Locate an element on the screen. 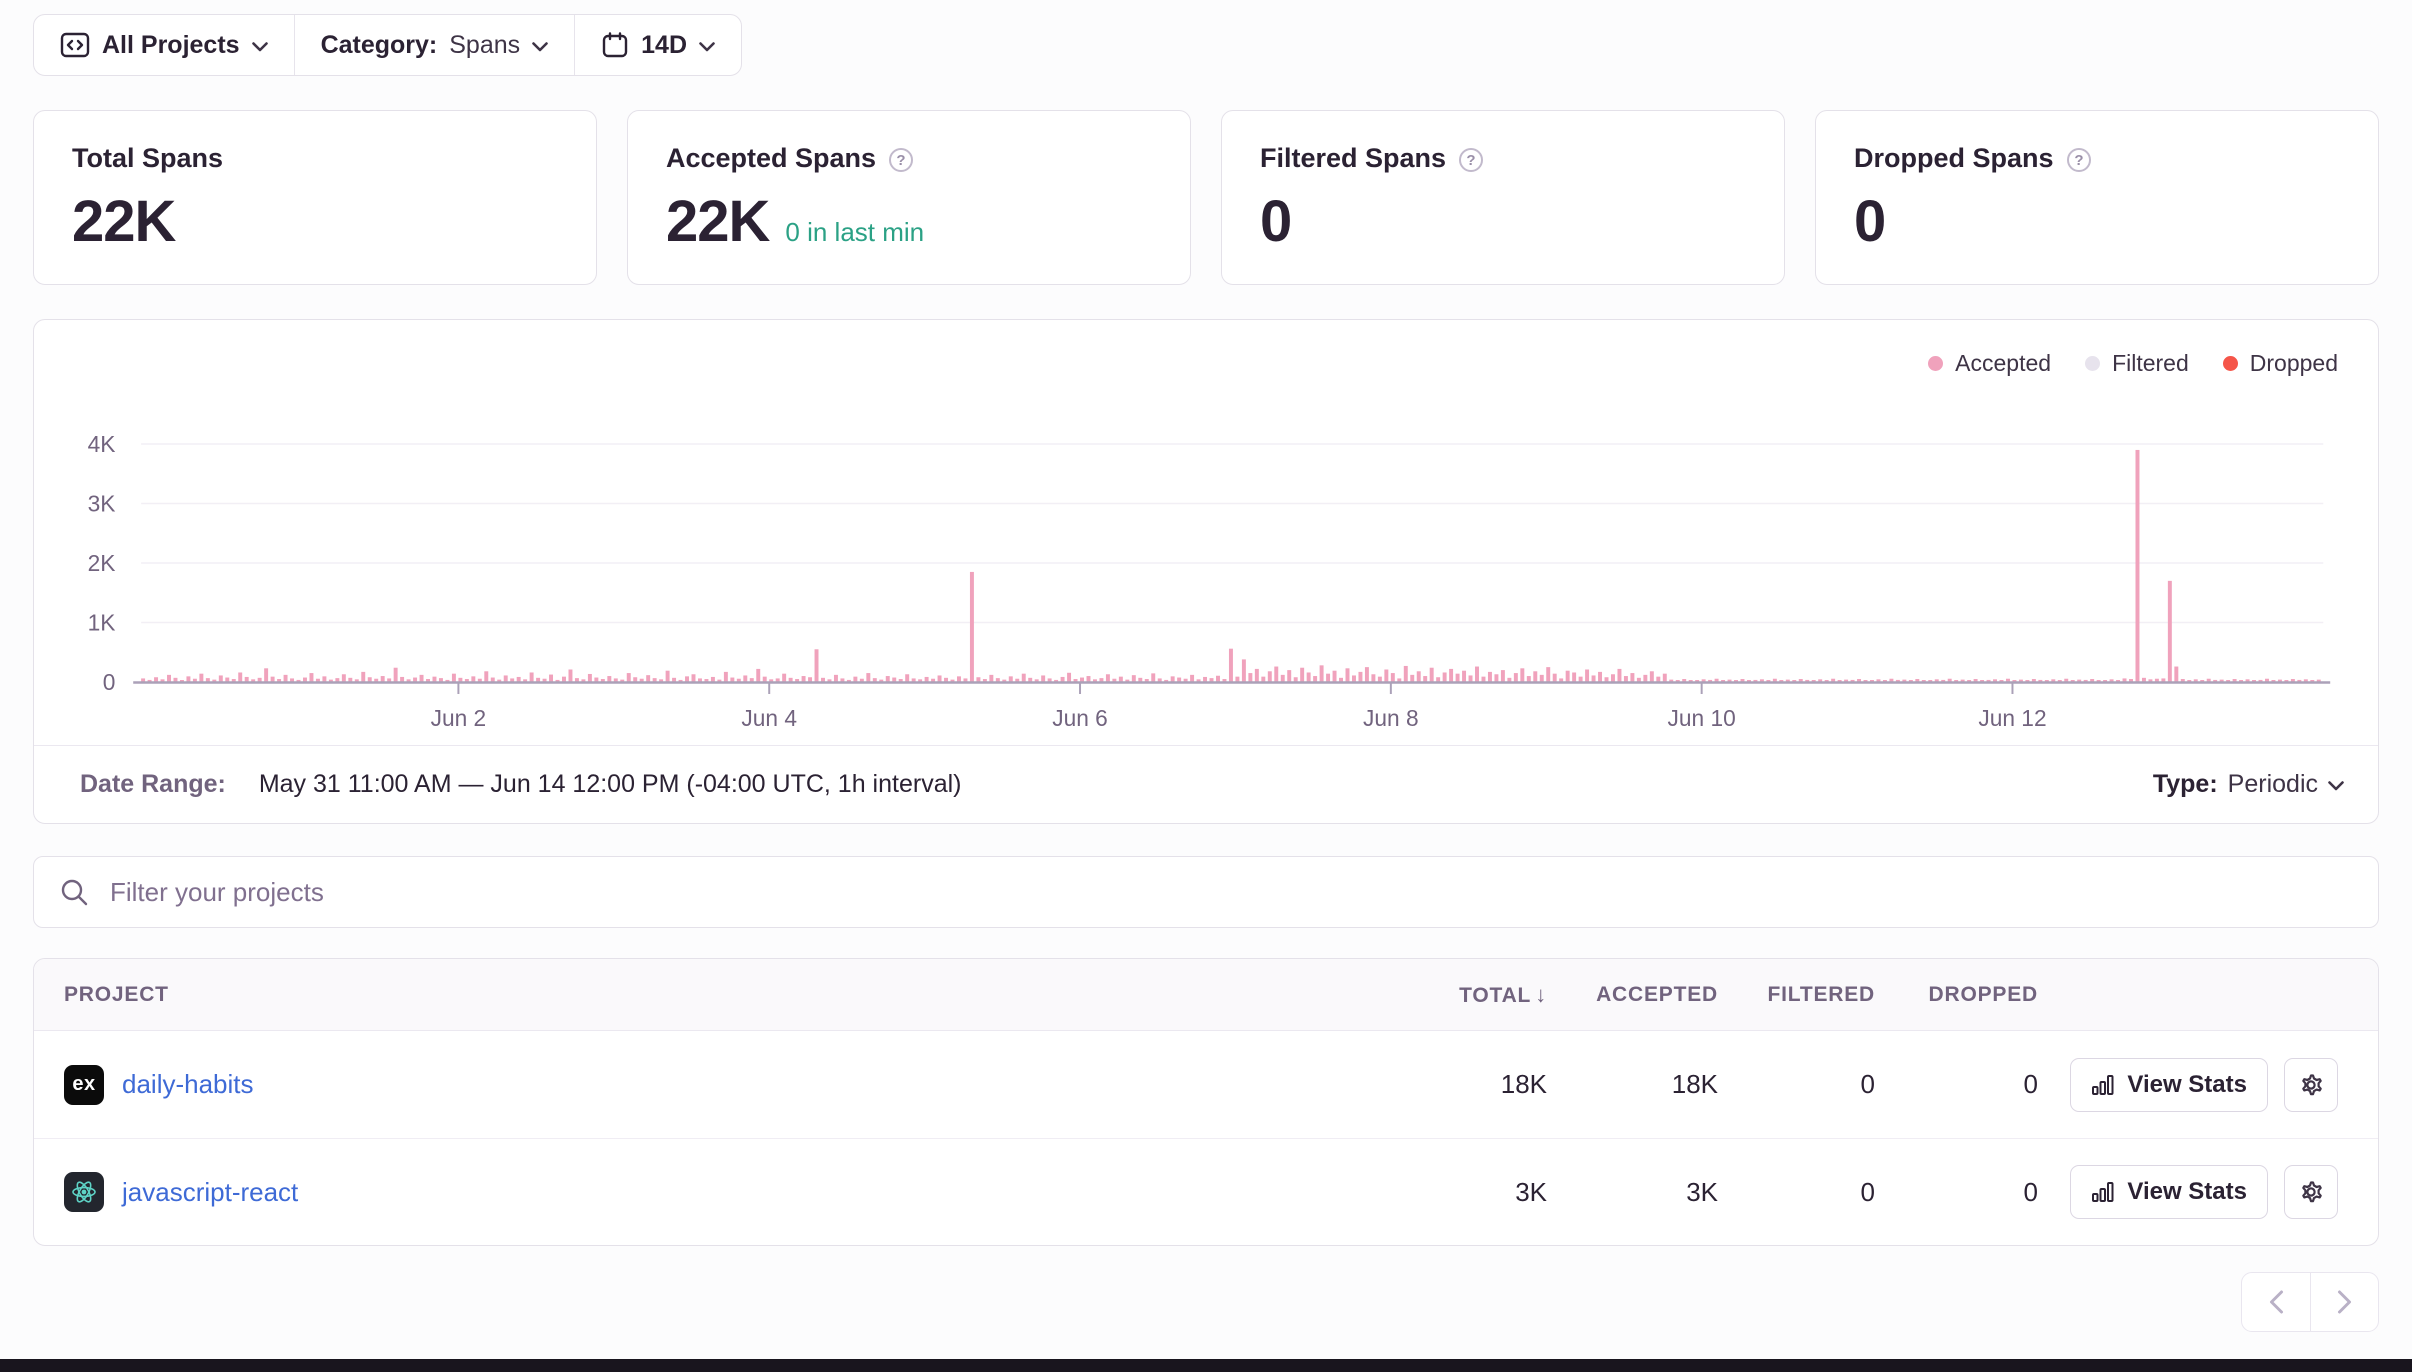 This screenshot has width=2412, height=1372. type-selector: Type: Periodic is located at coordinates (2248, 784).